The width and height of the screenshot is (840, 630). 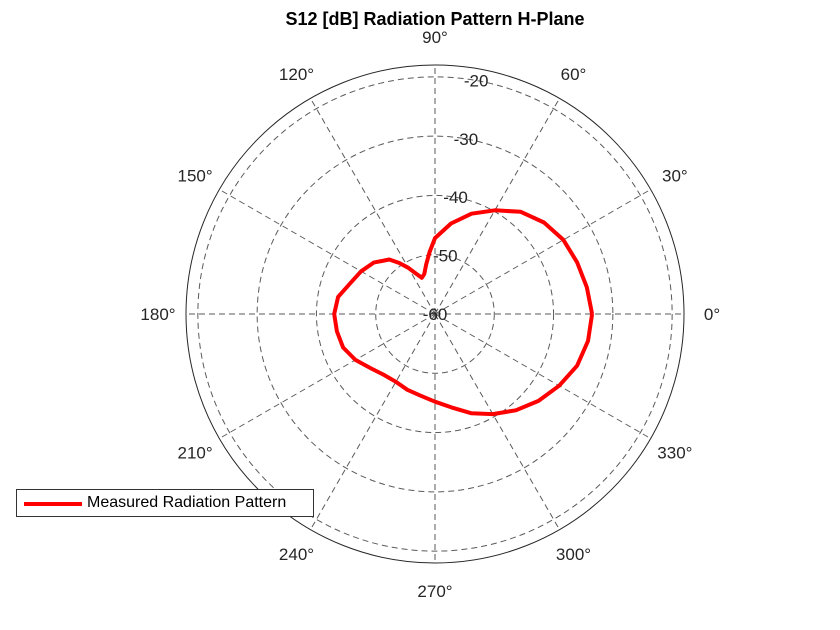 I want to click on legend-line-swatch, so click(x=53, y=504).